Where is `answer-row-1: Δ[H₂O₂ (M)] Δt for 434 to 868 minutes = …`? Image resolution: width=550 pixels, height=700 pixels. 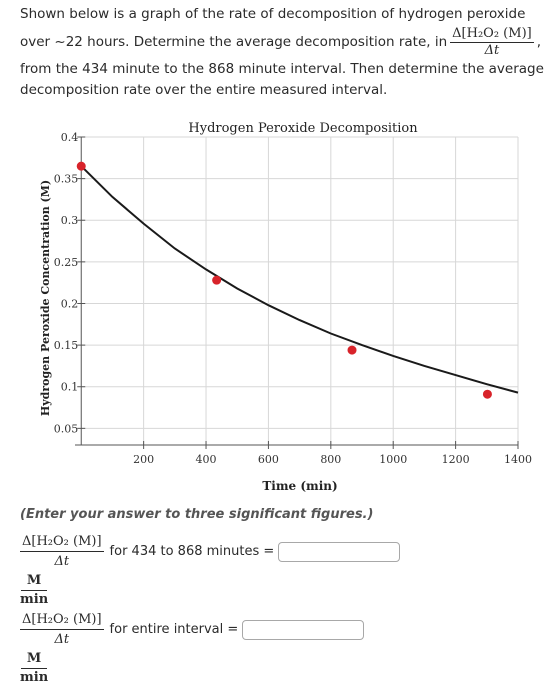 answer-row-1: Δ[H₂O₂ (M)] Δt for 434 to 868 minutes = … is located at coordinates (280, 570).